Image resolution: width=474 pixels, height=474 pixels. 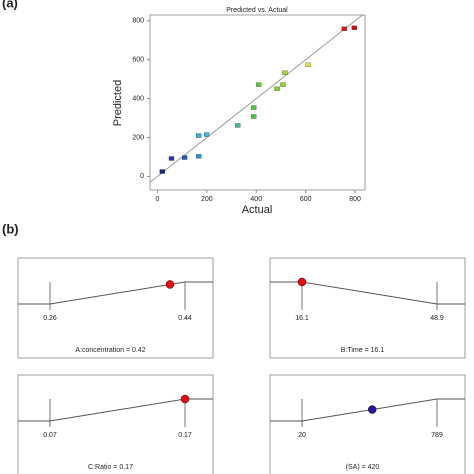 I want to click on factor-caption: A:concentration = 0.42, so click(x=110, y=350).